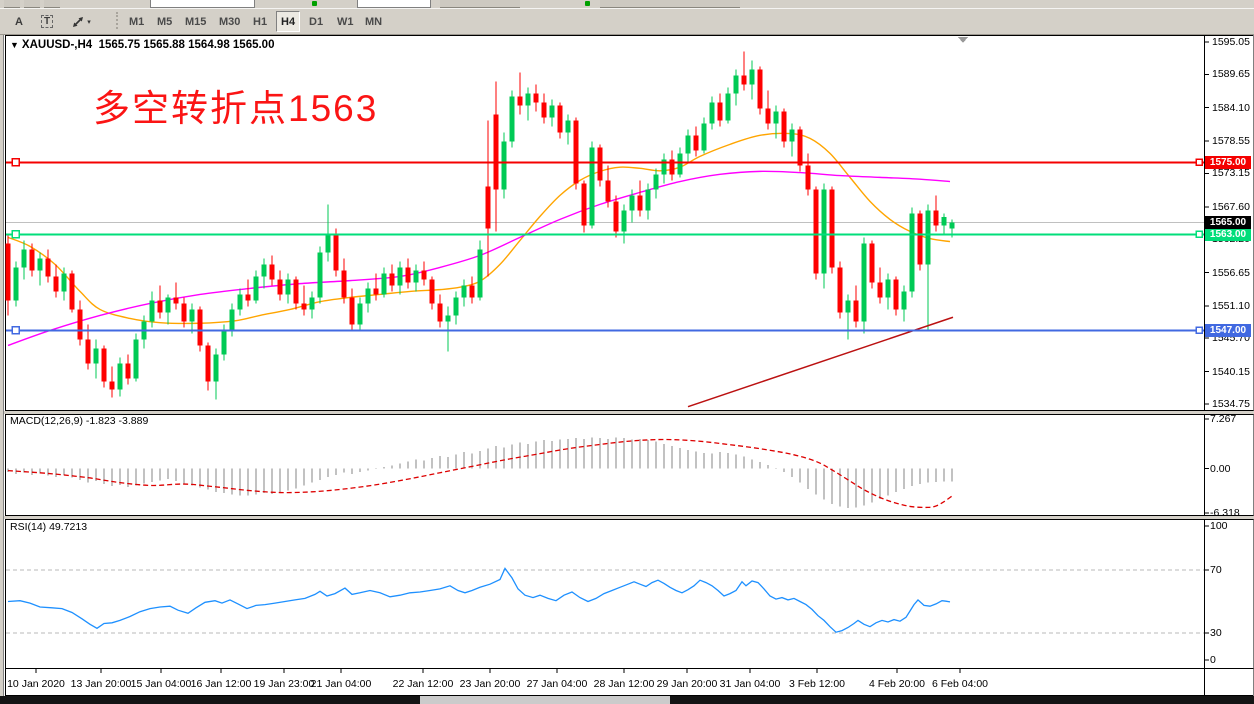  Describe the element at coordinates (624, 684) in the screenshot. I see `time-axis-label: 28 Jan 12:00` at that location.